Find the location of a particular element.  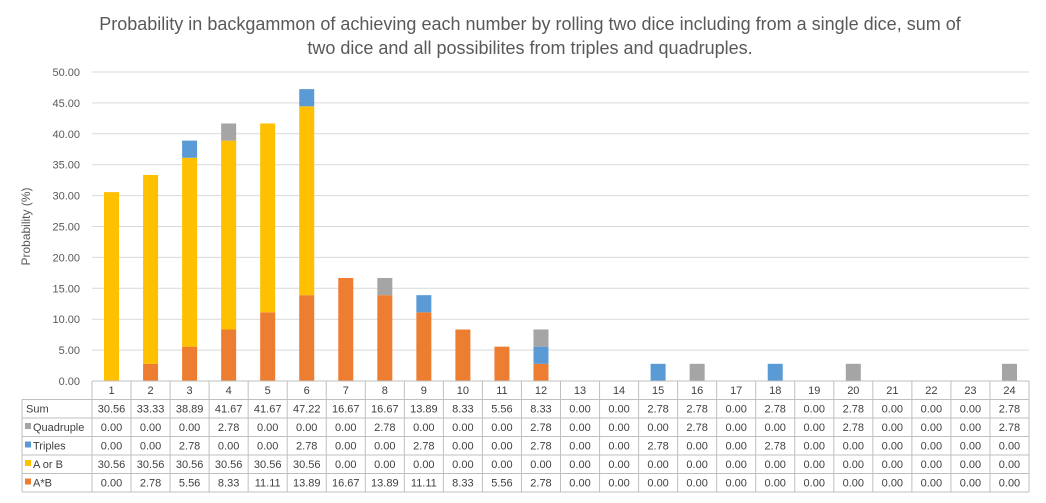

table-row-label-a-b: A*B is located at coordinates (42, 484).